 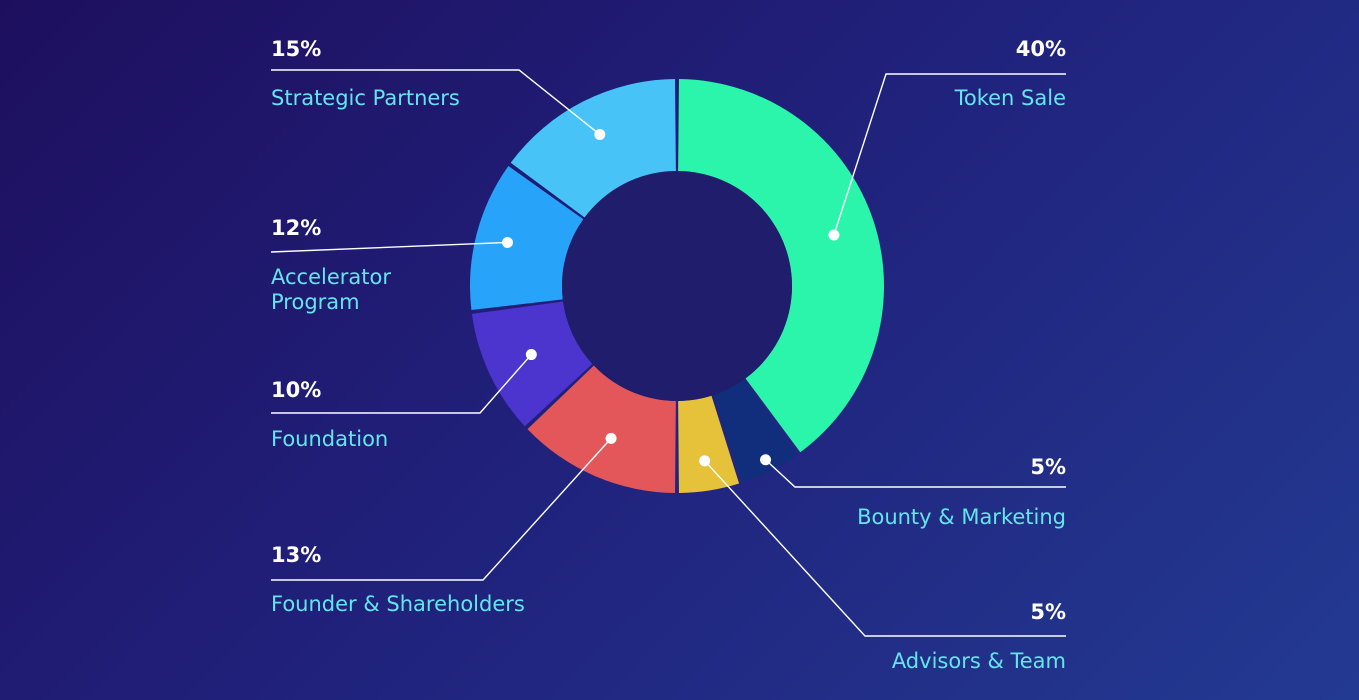 I want to click on label-advisors-team: Advisors & Team, so click(x=979, y=661).